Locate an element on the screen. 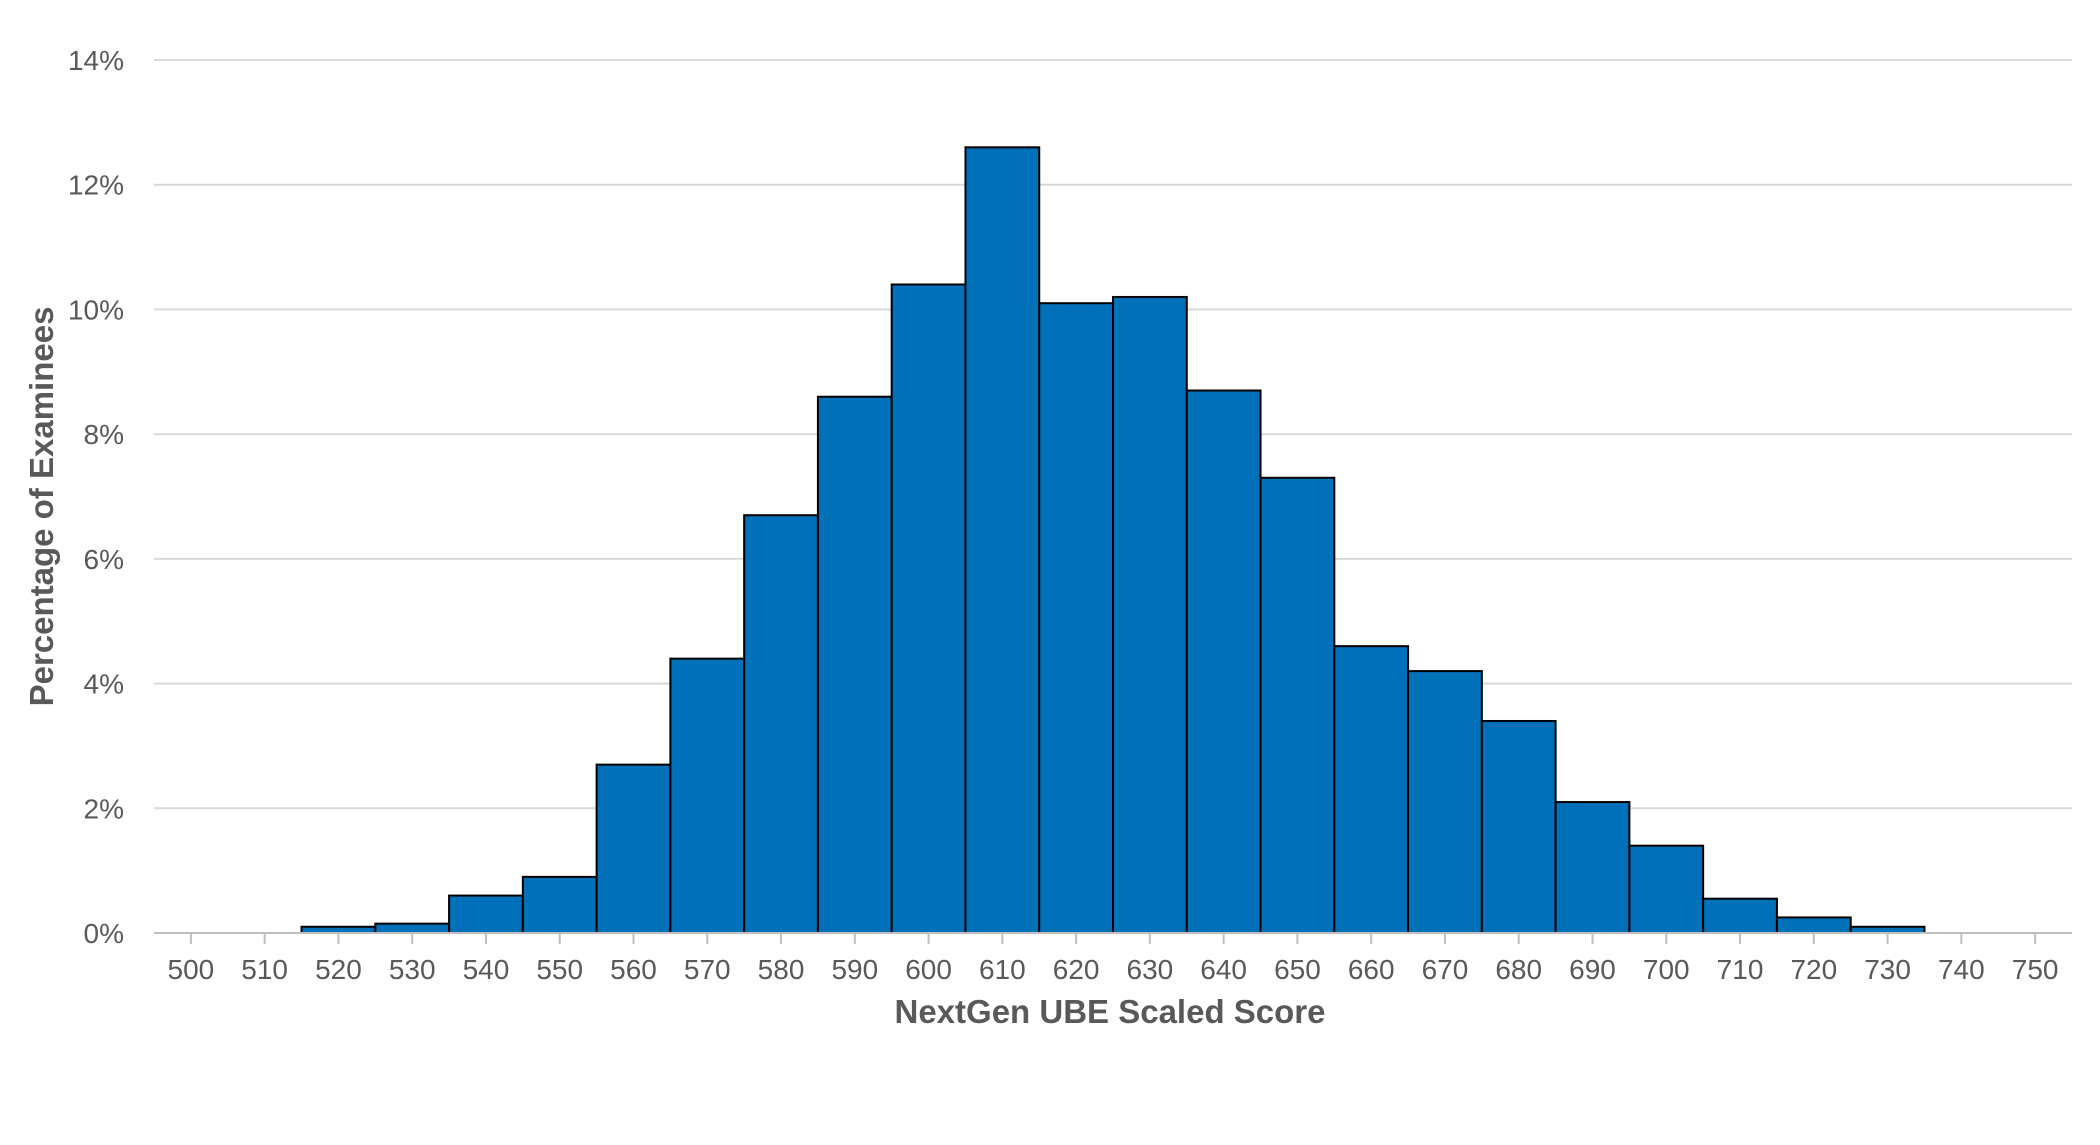 The width and height of the screenshot is (2100, 1145). x-tick-label: 650 is located at coordinates (1297, 969).